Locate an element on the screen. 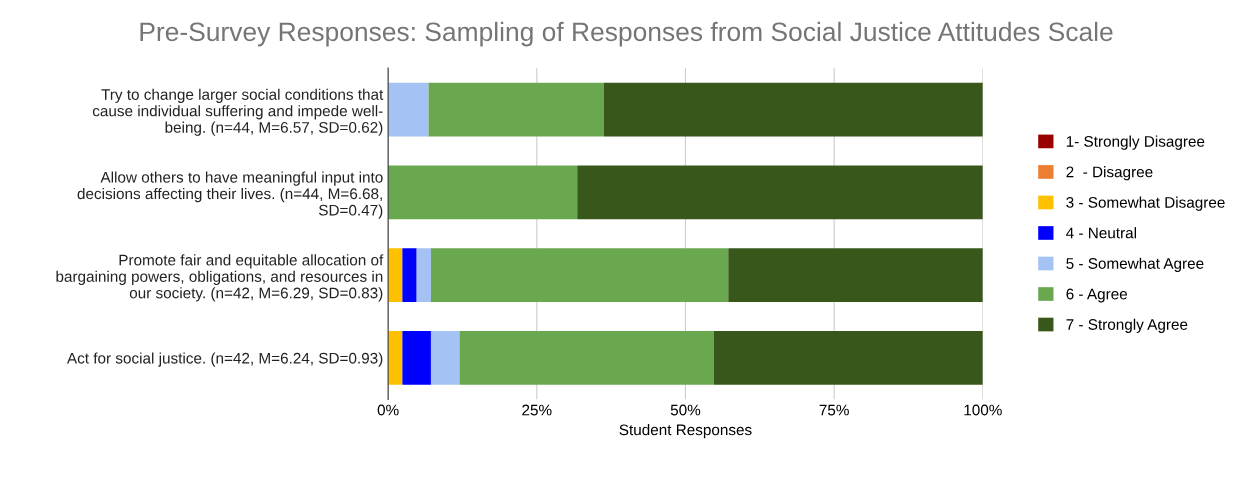 Image resolution: width=1252 pixels, height=487 pixels. x-tick-label: 75% is located at coordinates (834, 410).